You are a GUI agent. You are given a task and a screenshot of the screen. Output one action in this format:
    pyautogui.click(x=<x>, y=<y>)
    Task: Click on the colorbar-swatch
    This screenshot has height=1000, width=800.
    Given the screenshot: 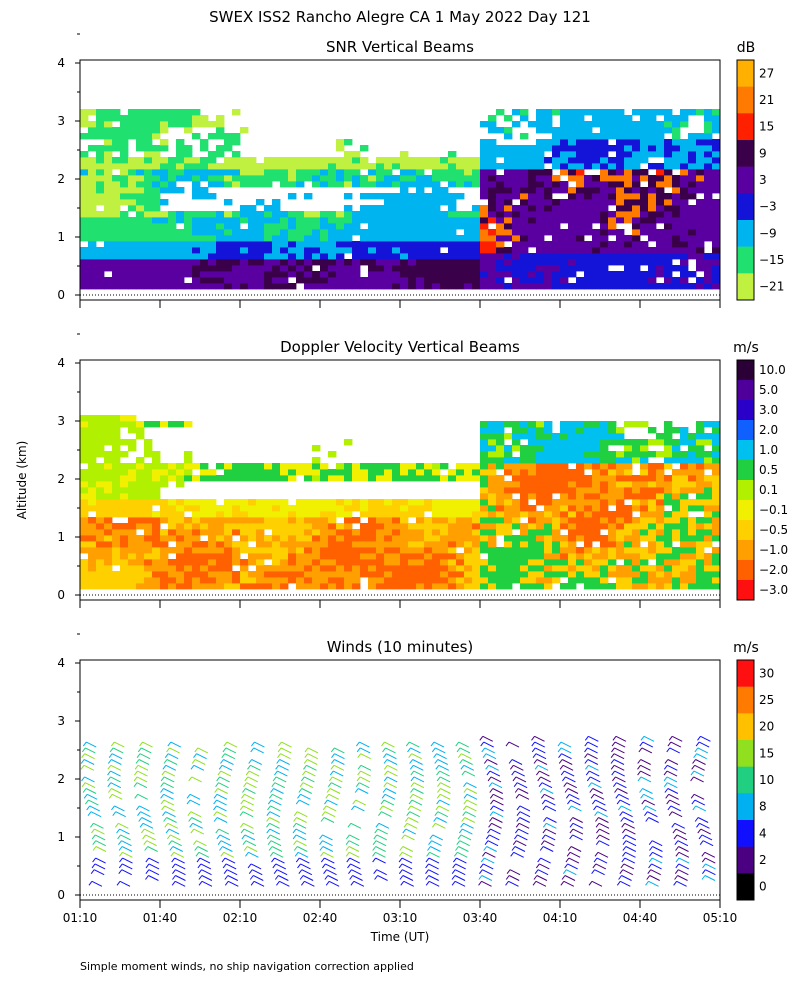 What is the action you would take?
    pyautogui.click(x=745, y=860)
    